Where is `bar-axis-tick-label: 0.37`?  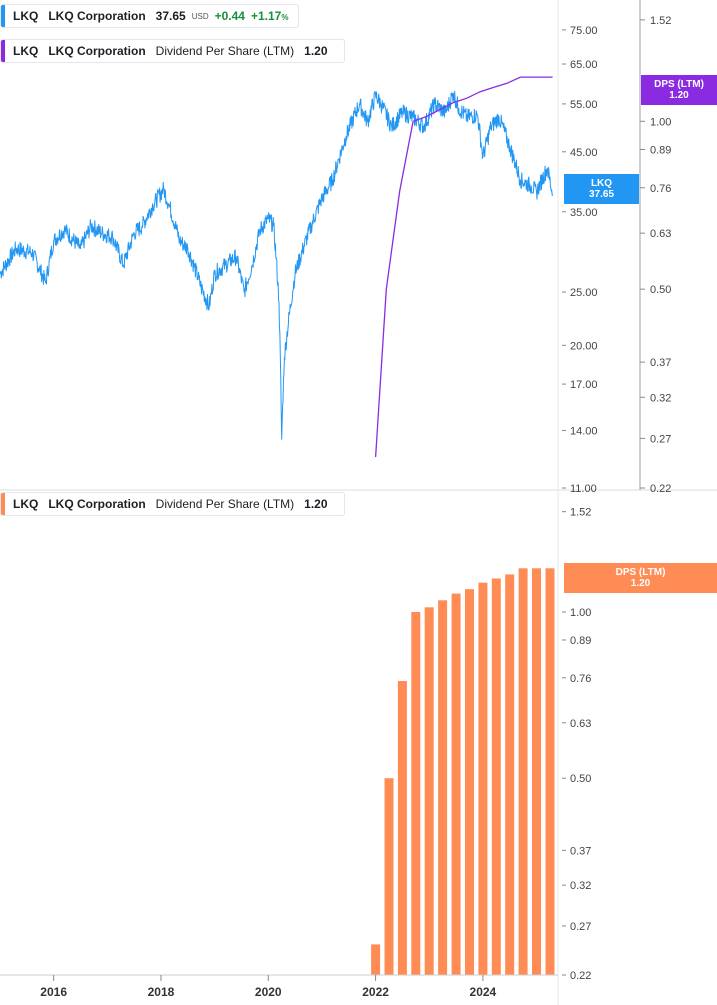 bar-axis-tick-label: 0.37 is located at coordinates (580, 851).